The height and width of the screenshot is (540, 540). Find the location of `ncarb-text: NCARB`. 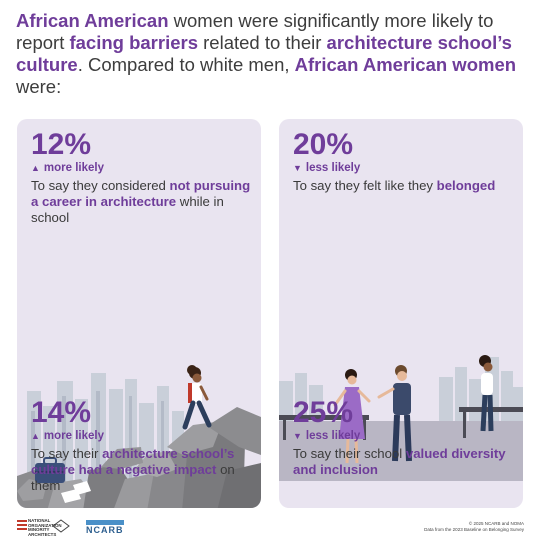

ncarb-text: NCARB is located at coordinates (105, 530).